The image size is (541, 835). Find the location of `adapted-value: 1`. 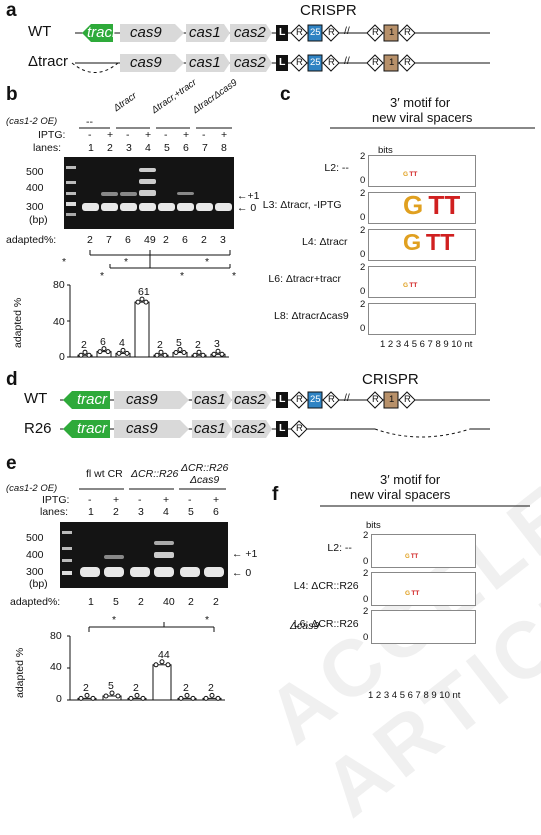

adapted-value: 1 is located at coordinates (91, 602).